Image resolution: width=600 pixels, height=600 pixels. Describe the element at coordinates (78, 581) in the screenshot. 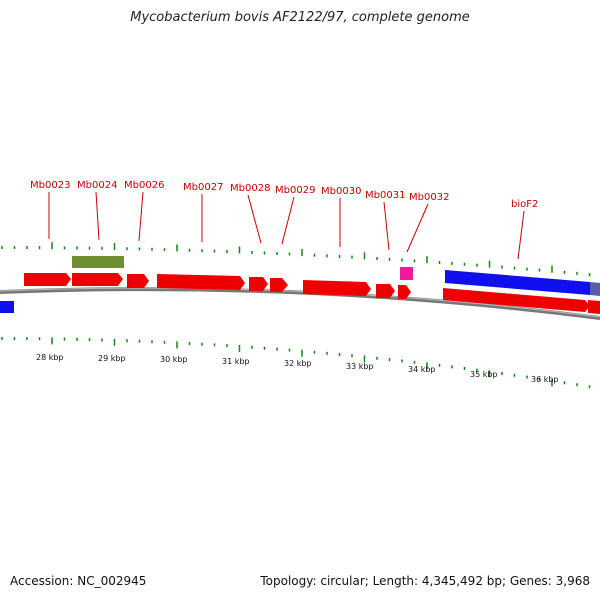

I see `accession-text: Accession: NC_002945` at that location.